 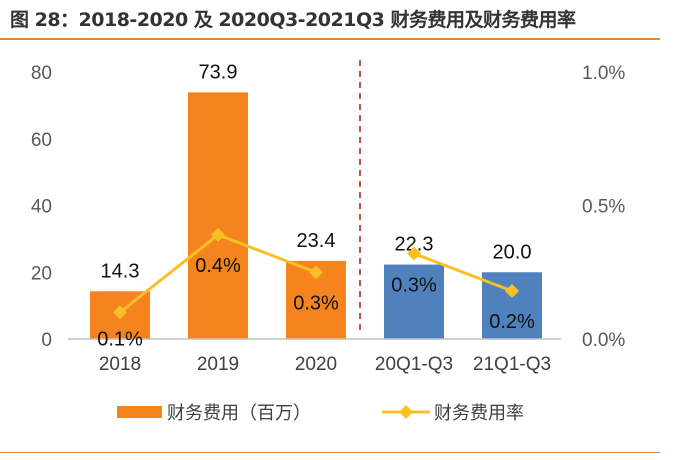 I want to click on x-axis-tick: 2018, so click(x=120, y=364).